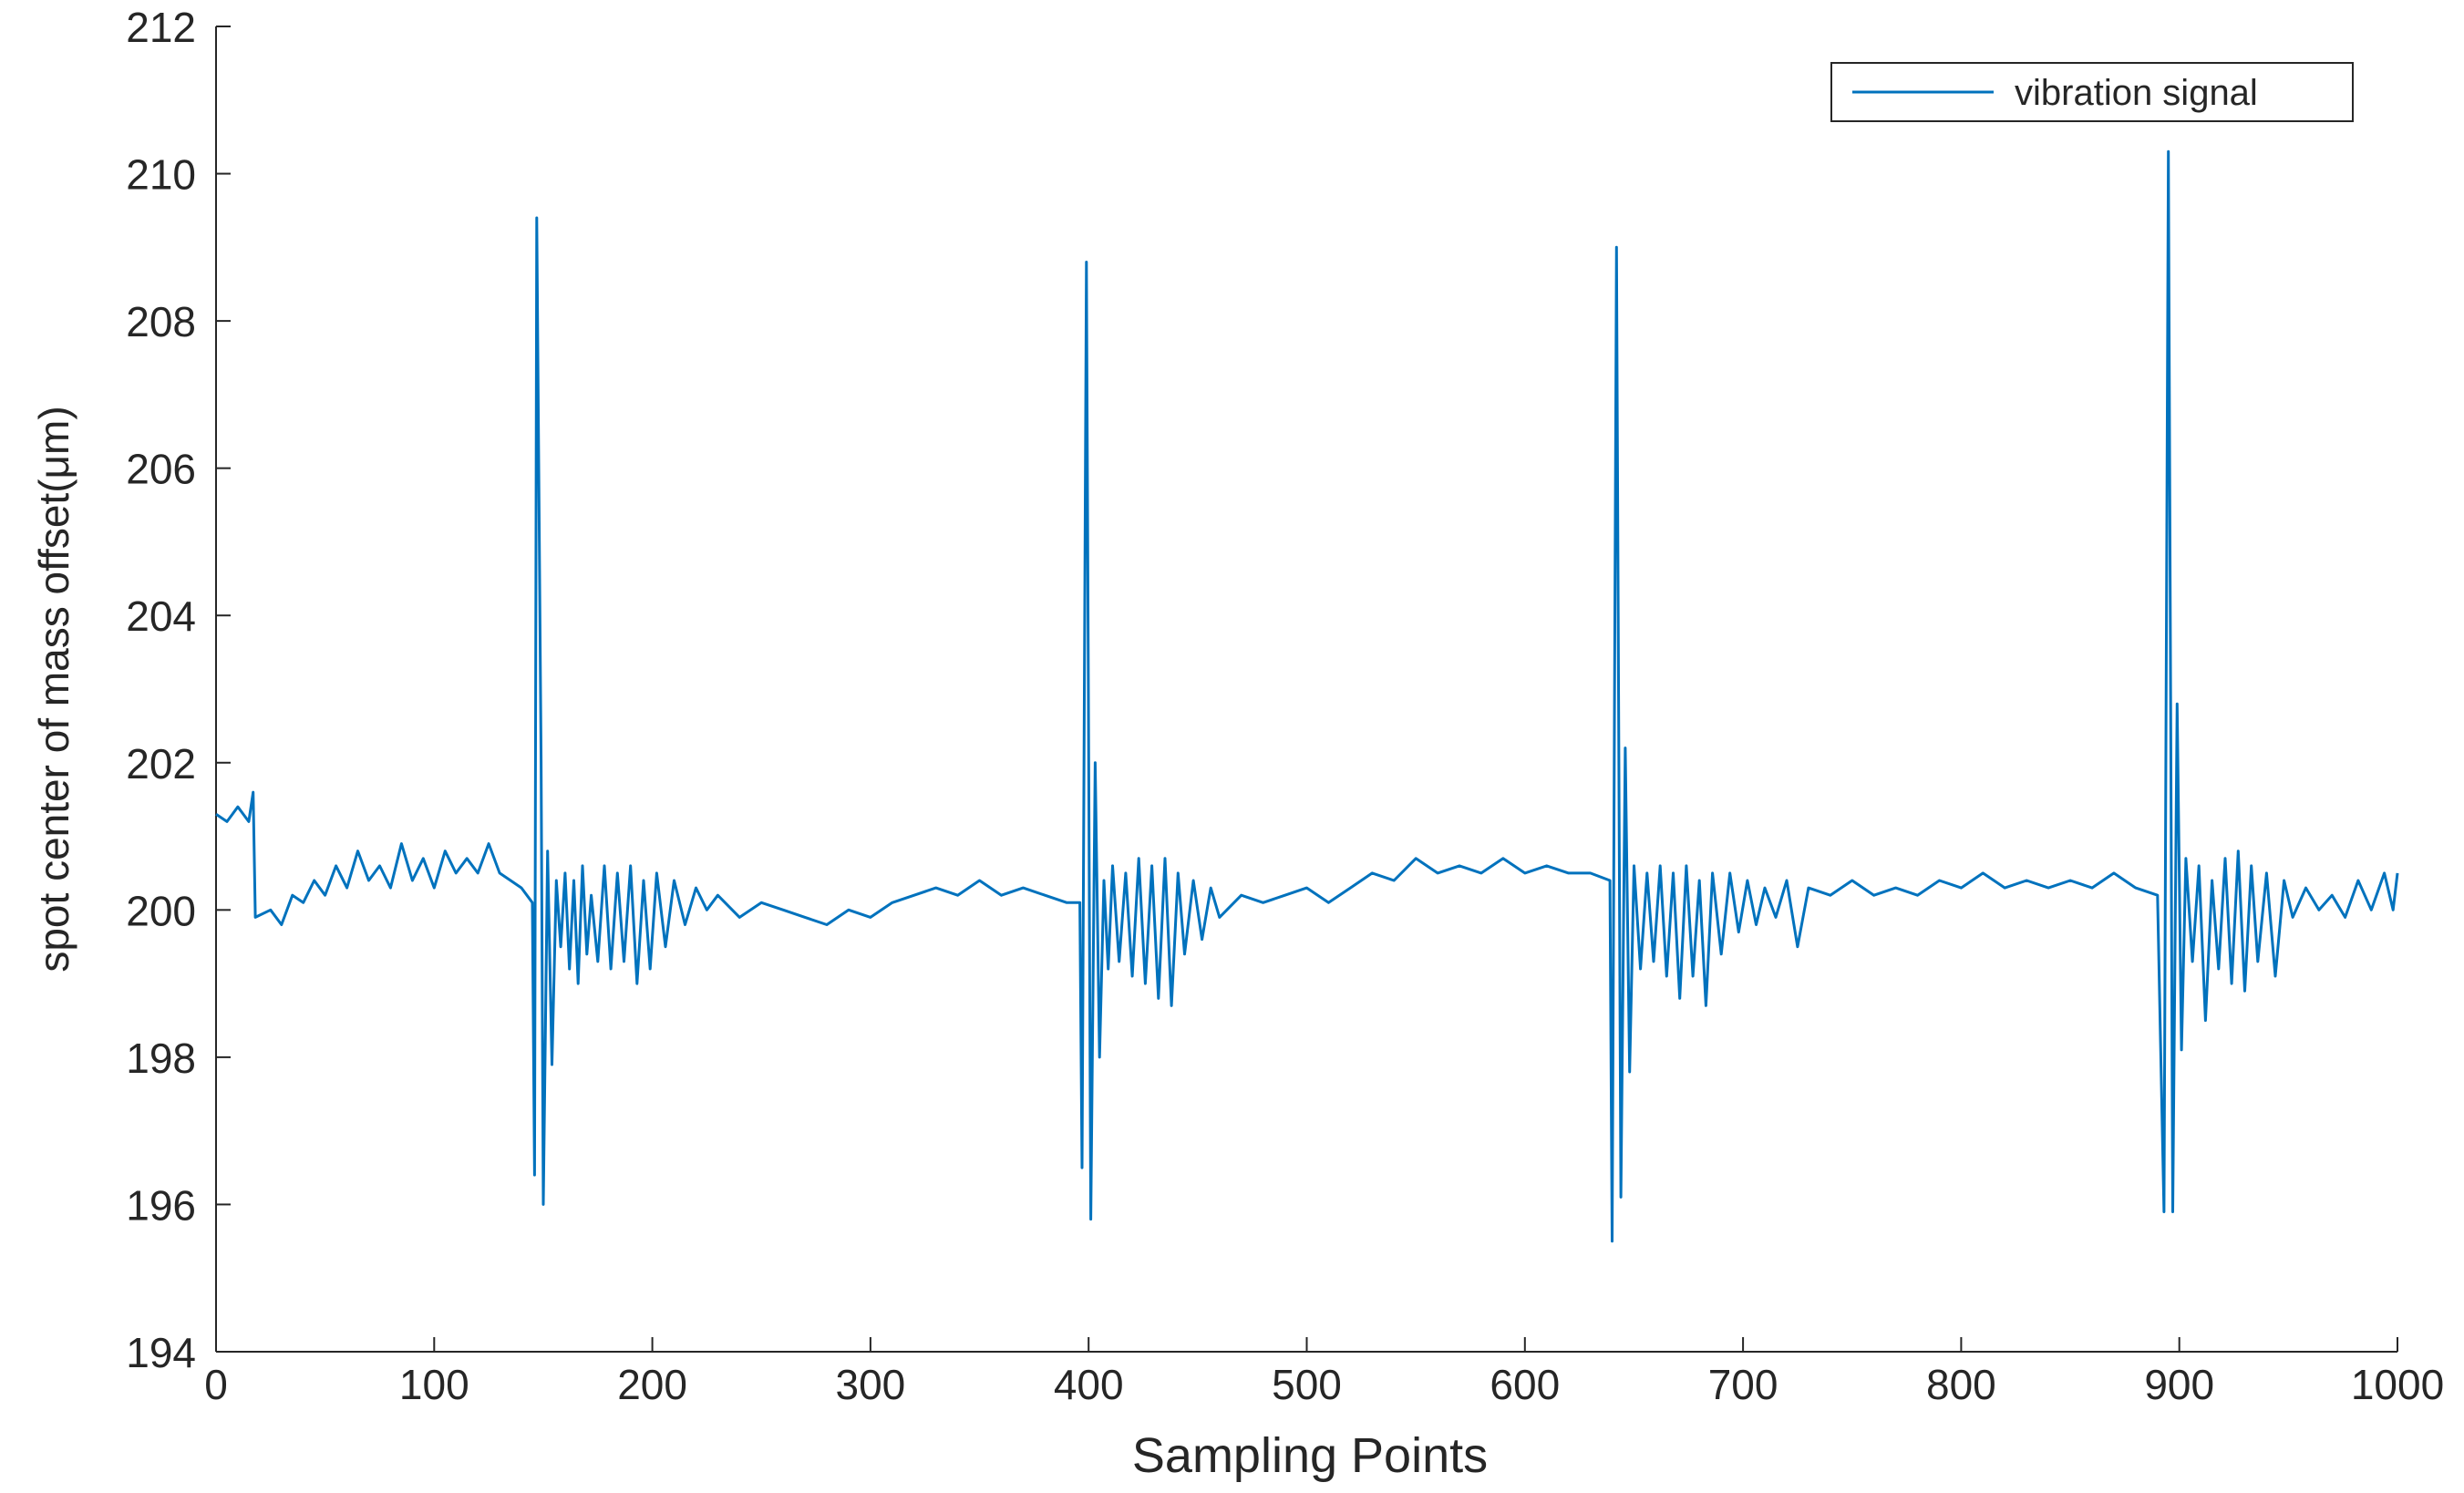  Describe the element at coordinates (161, 1352) in the screenshot. I see `y-tick-label: 194` at that location.